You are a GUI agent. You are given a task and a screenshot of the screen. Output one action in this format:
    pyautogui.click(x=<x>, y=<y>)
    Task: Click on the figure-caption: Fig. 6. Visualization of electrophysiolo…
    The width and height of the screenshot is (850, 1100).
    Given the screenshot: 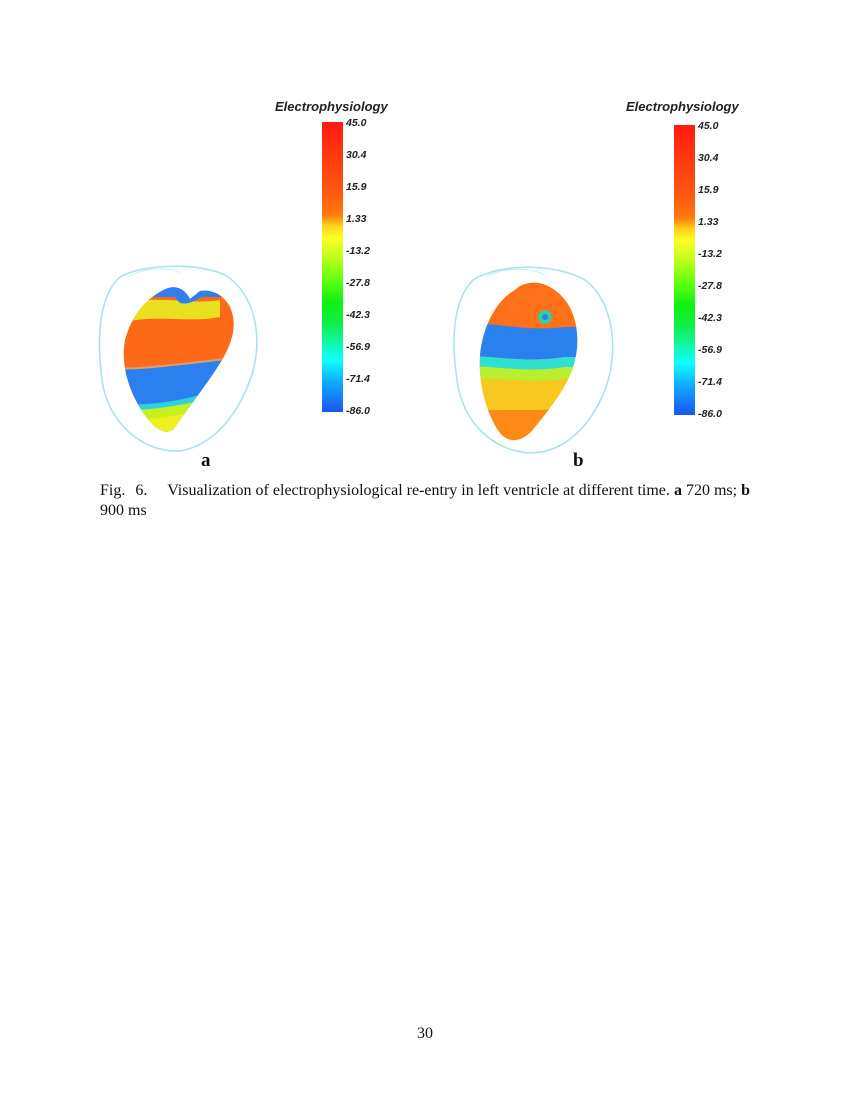 What is the action you would take?
    pyautogui.click(x=425, y=501)
    